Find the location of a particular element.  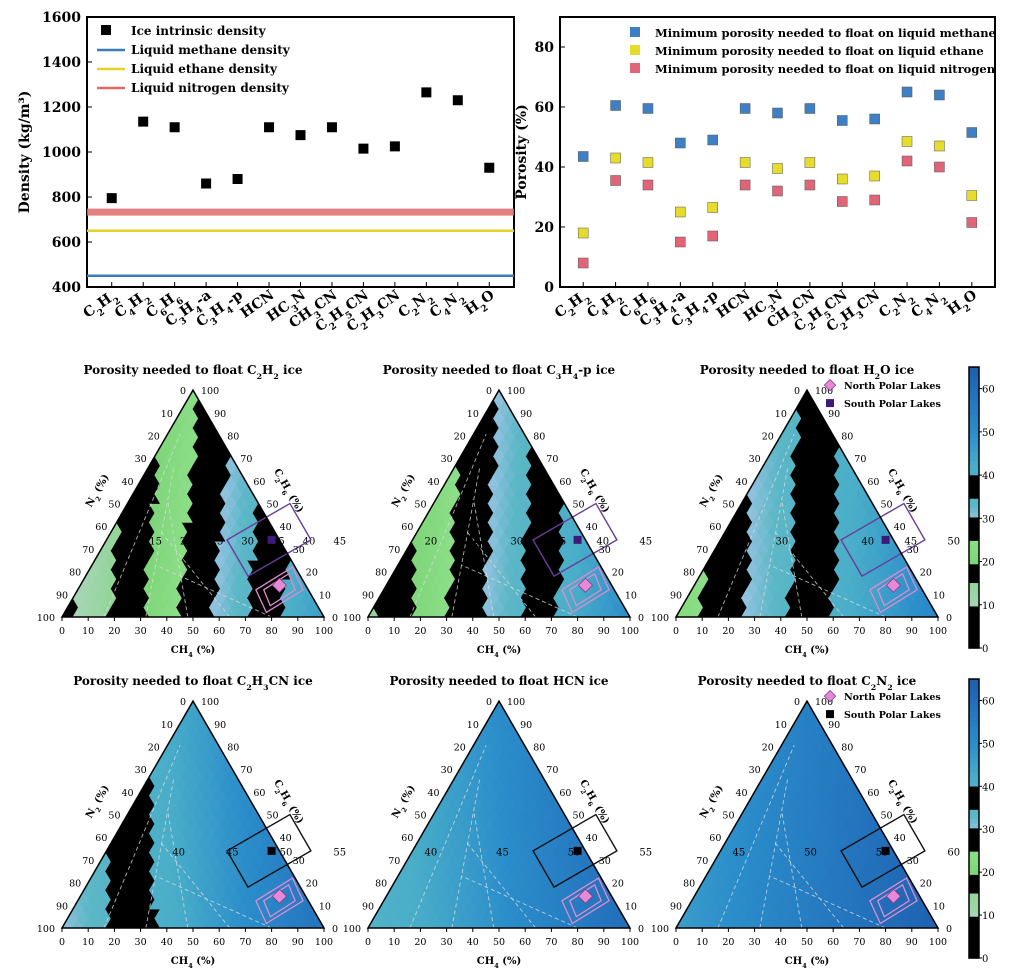

legend-label: Liquid ethane density is located at coordinates (204, 69).